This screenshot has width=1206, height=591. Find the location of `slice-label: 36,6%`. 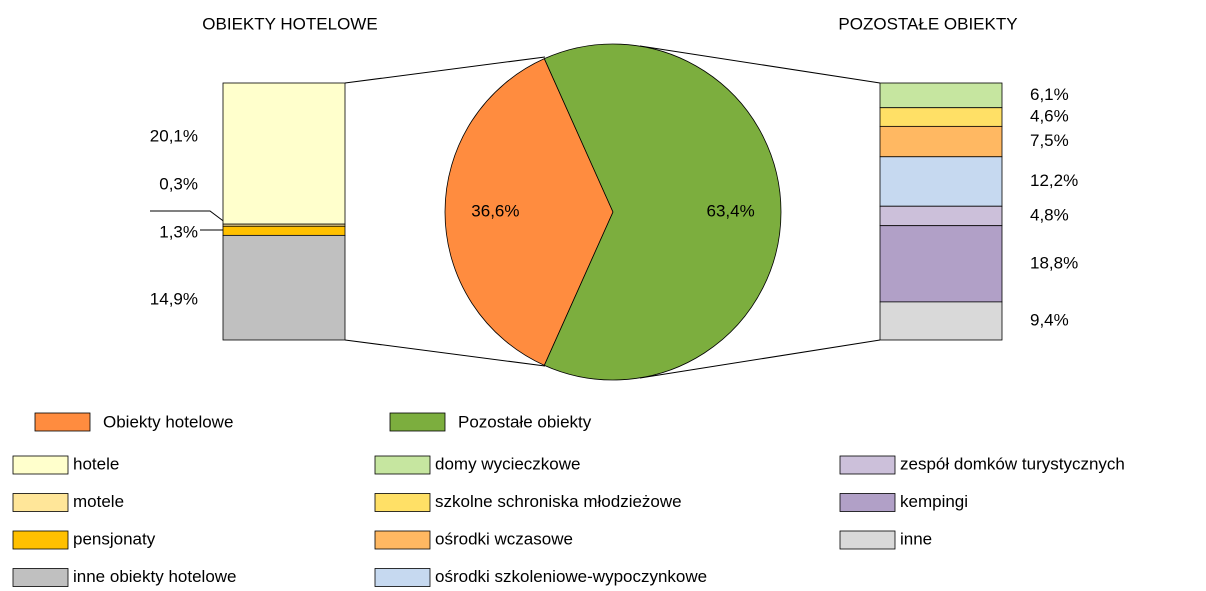

slice-label: 36,6% is located at coordinates (495, 210).